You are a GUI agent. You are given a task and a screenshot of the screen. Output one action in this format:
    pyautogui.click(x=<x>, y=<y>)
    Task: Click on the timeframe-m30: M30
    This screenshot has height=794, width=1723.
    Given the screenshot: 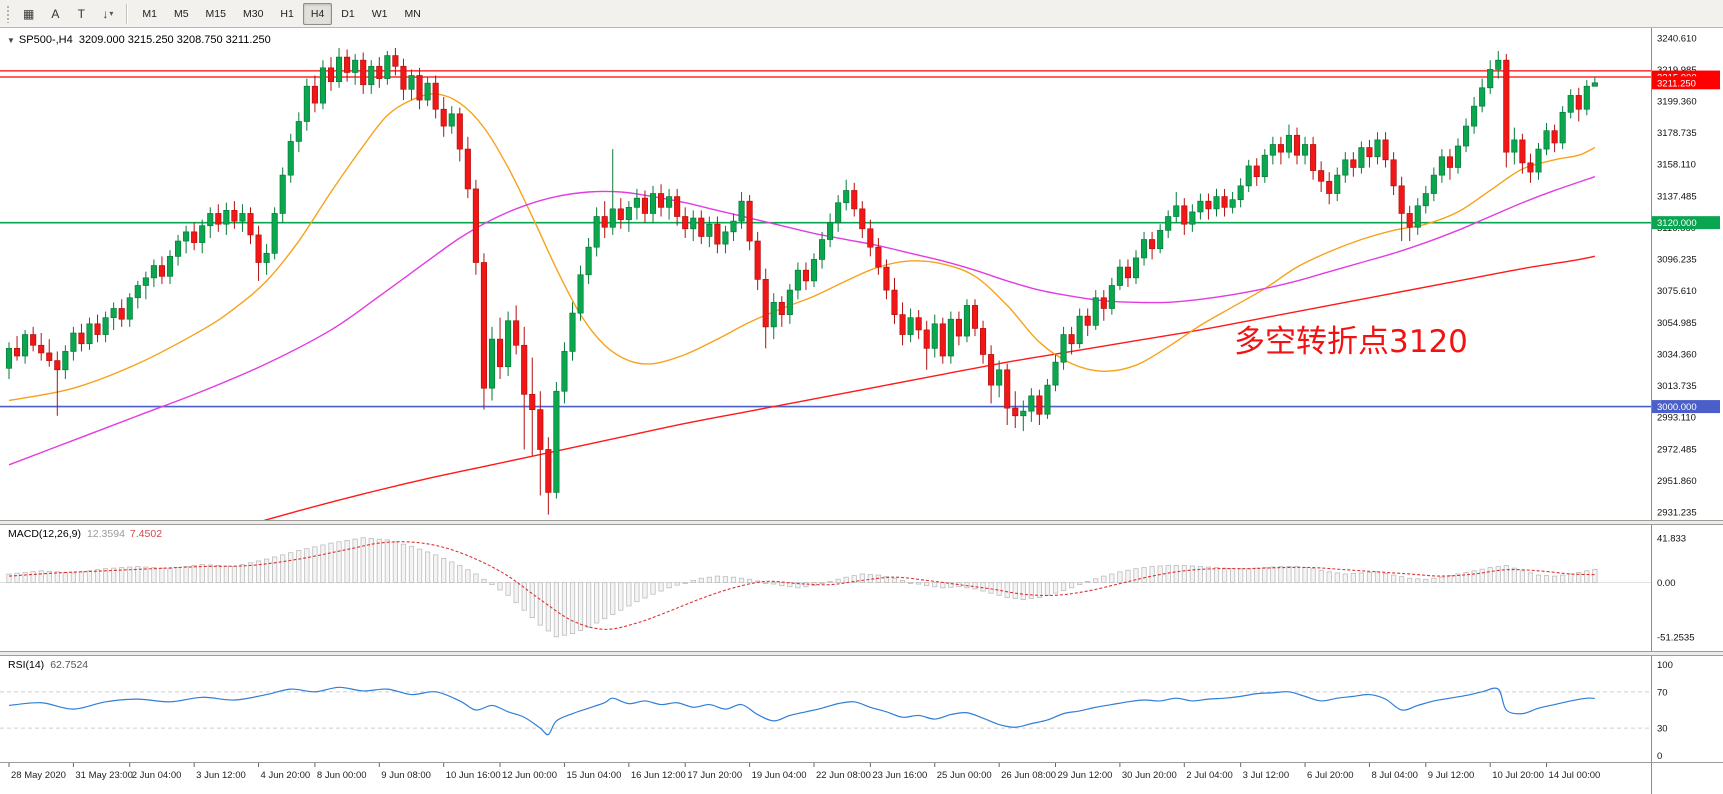 What is the action you would take?
    pyautogui.click(x=253, y=14)
    